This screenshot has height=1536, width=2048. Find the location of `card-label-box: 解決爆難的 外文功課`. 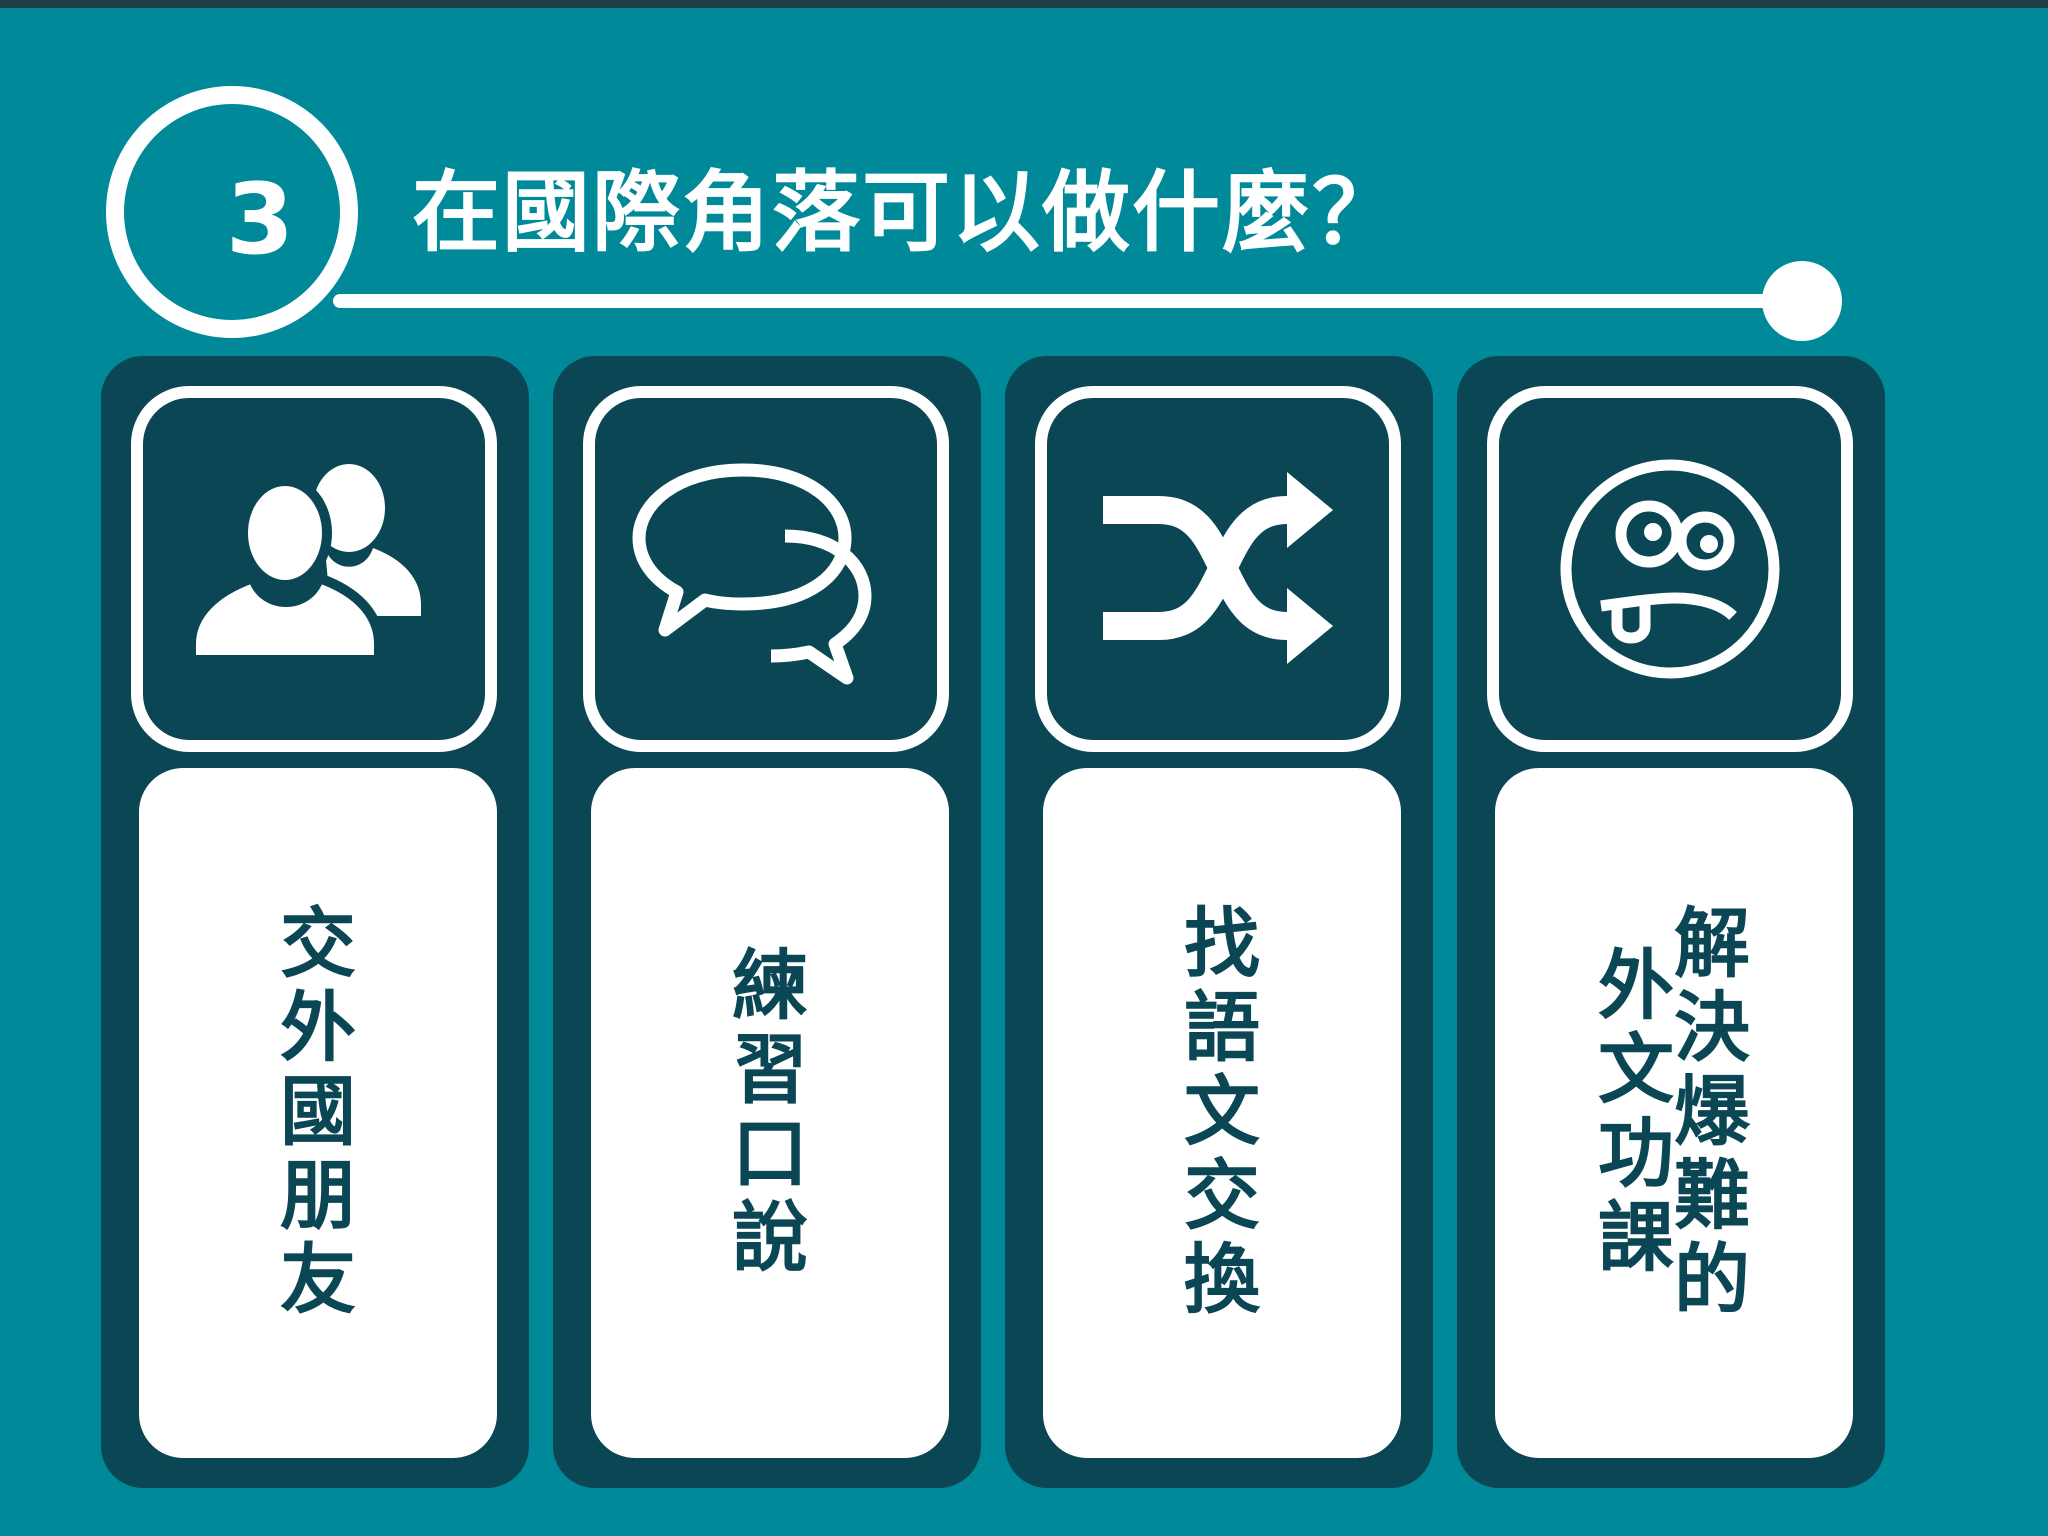

card-label-box: 解決爆難的 外文功課 is located at coordinates (1674, 1113).